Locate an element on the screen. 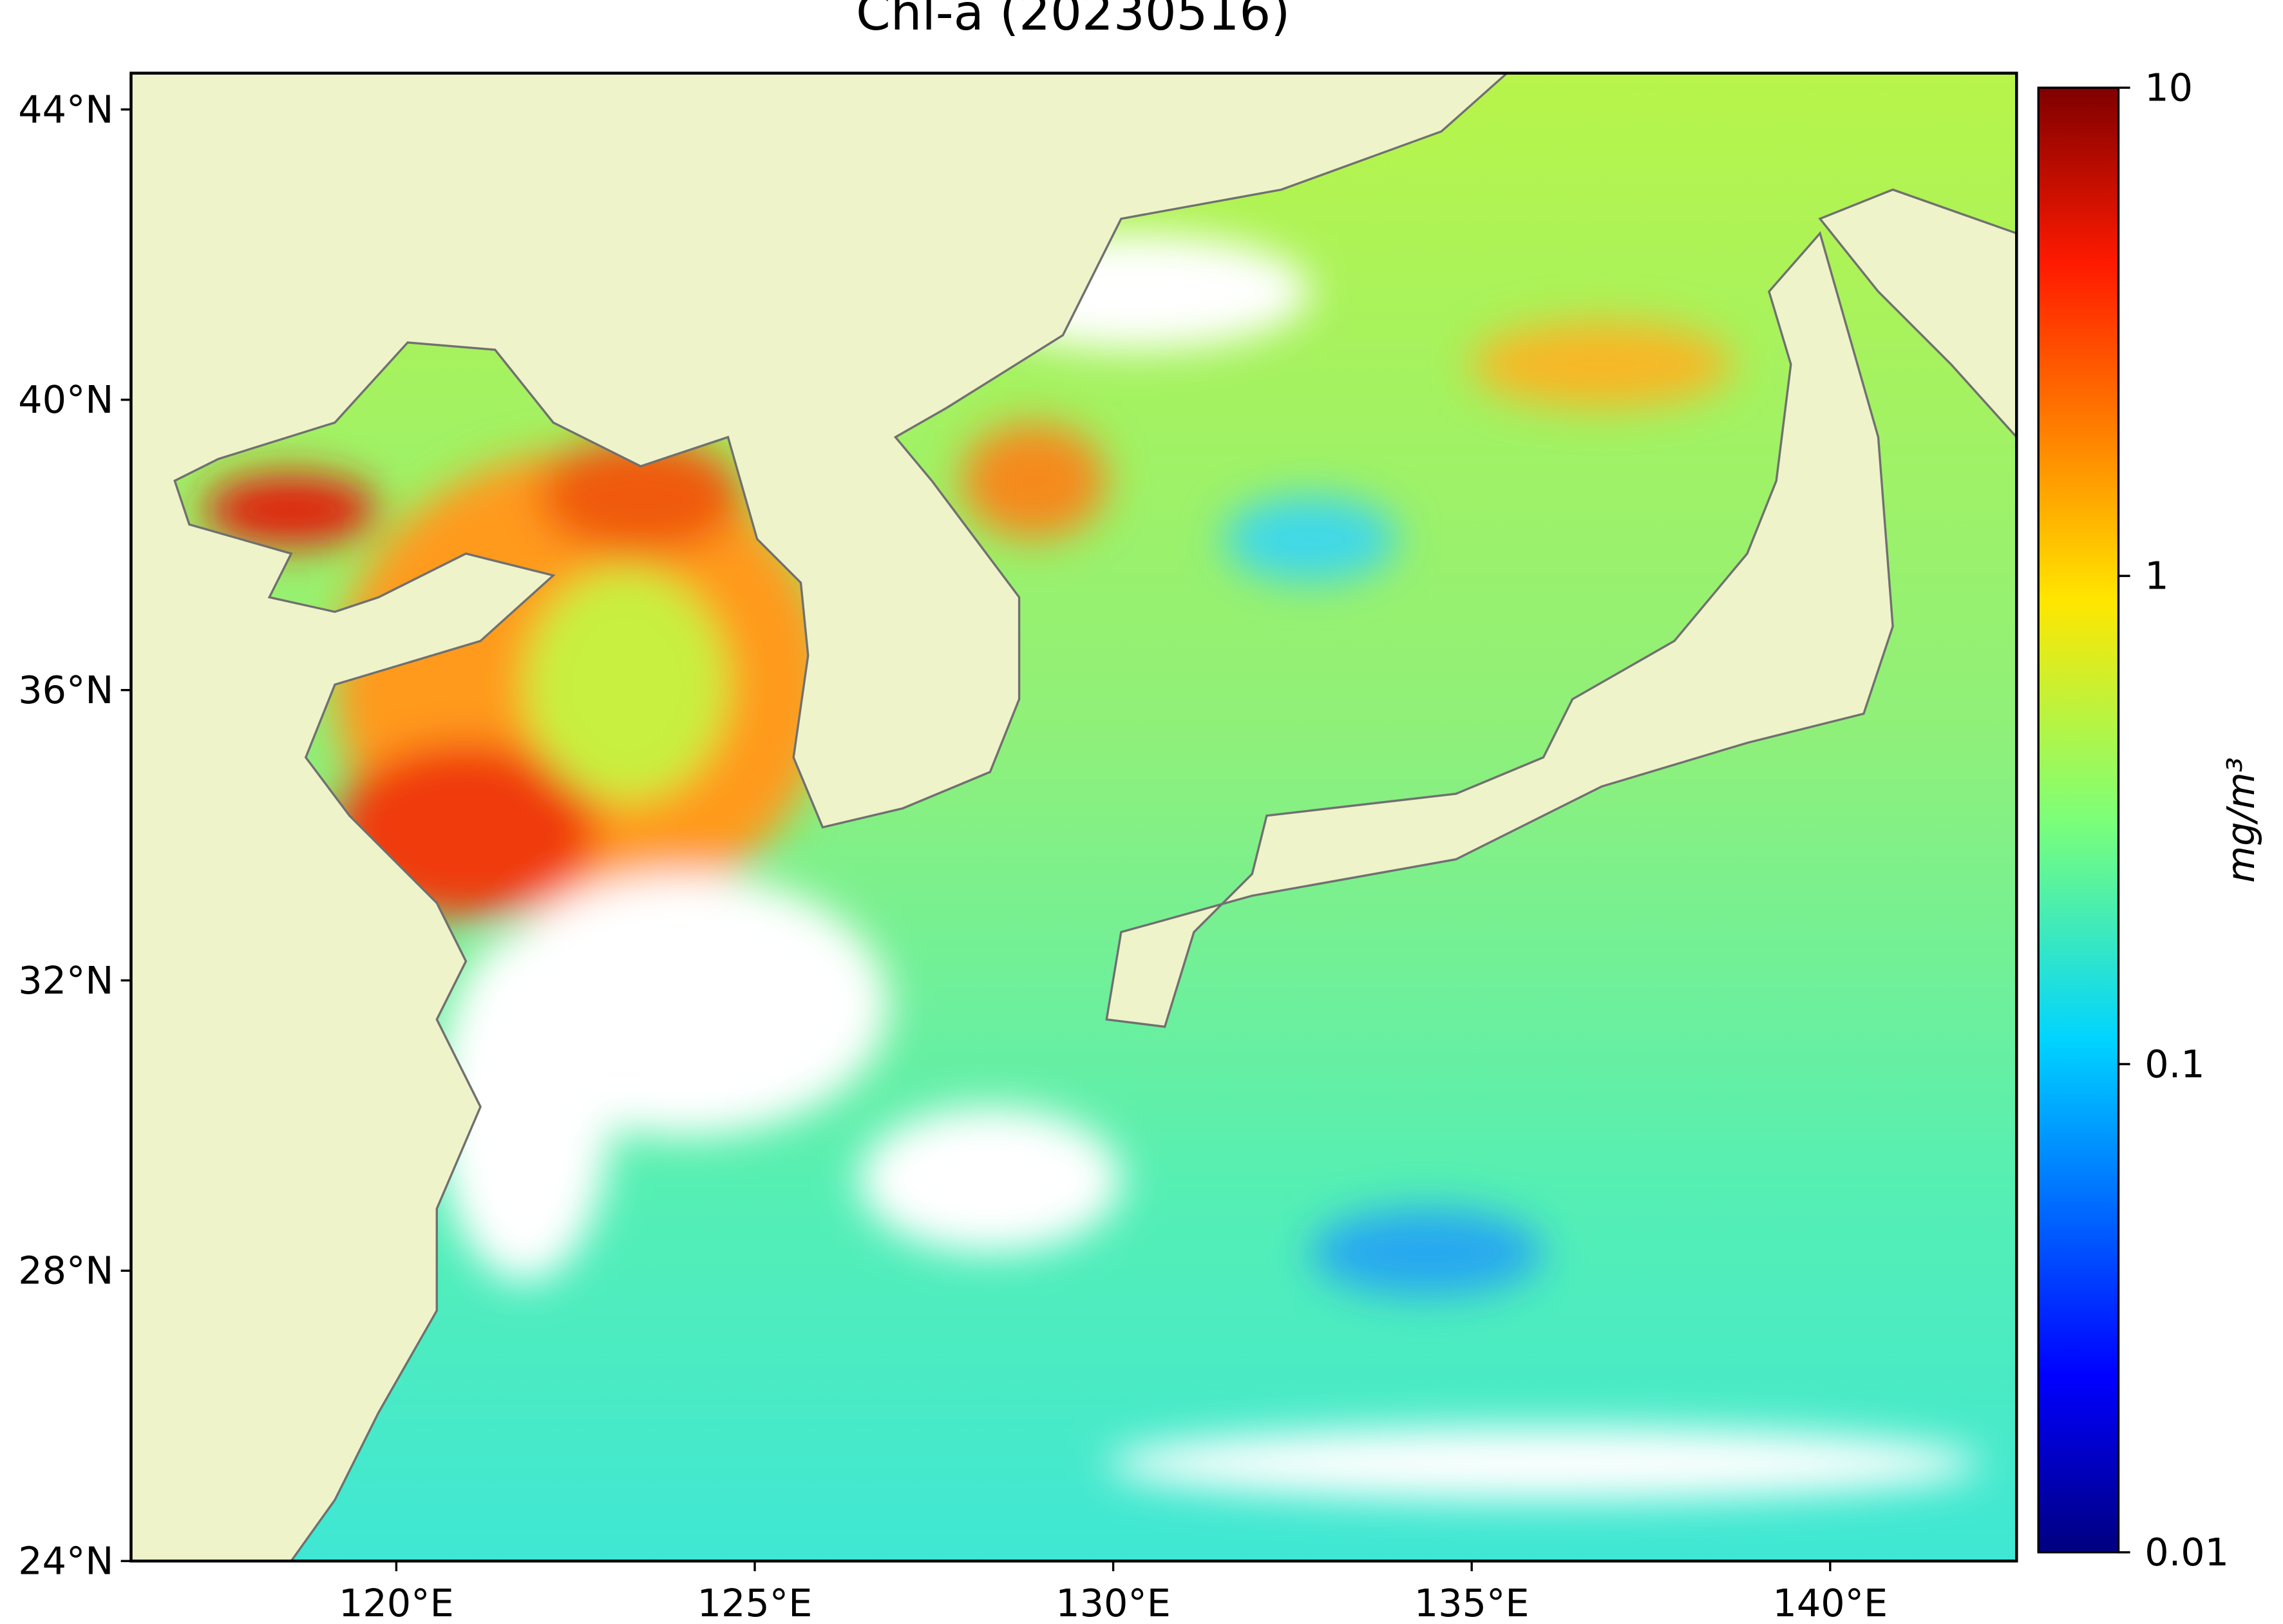  y-tick-label: 40°N is located at coordinates (65, 399).